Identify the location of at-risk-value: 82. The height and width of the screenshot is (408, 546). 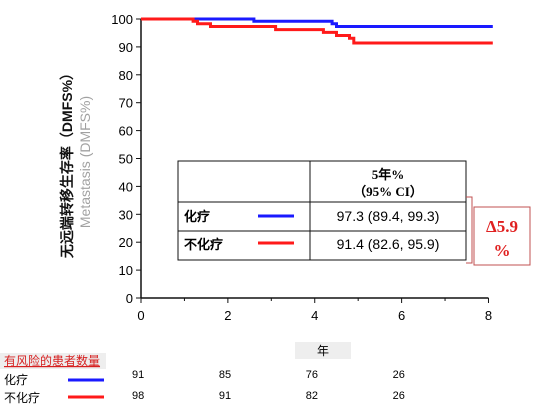
(312, 396).